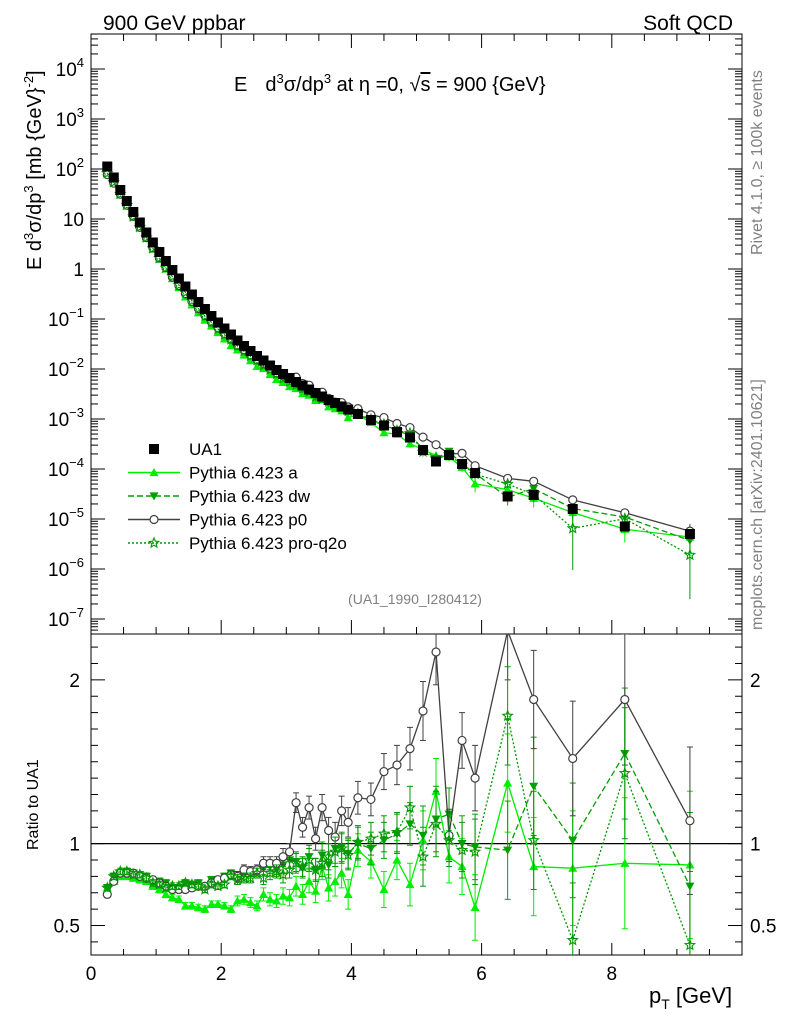 The height and width of the screenshot is (1024, 786). I want to click on ratio-tick-label-right: 1, so click(755, 845).